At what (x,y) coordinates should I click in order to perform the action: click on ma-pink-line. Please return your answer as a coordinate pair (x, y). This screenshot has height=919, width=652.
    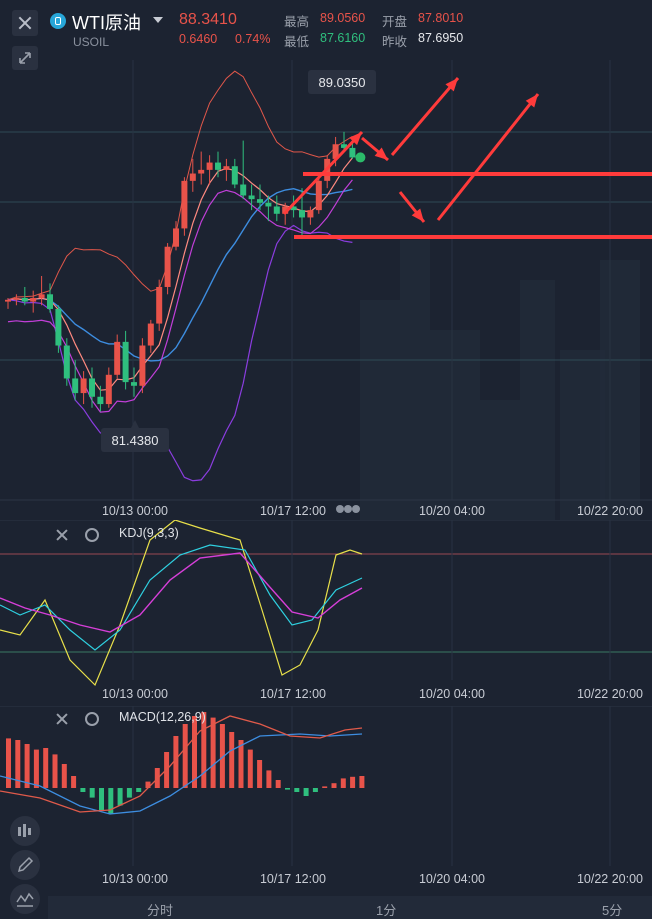
    Looking at the image, I should click on (180, 274).